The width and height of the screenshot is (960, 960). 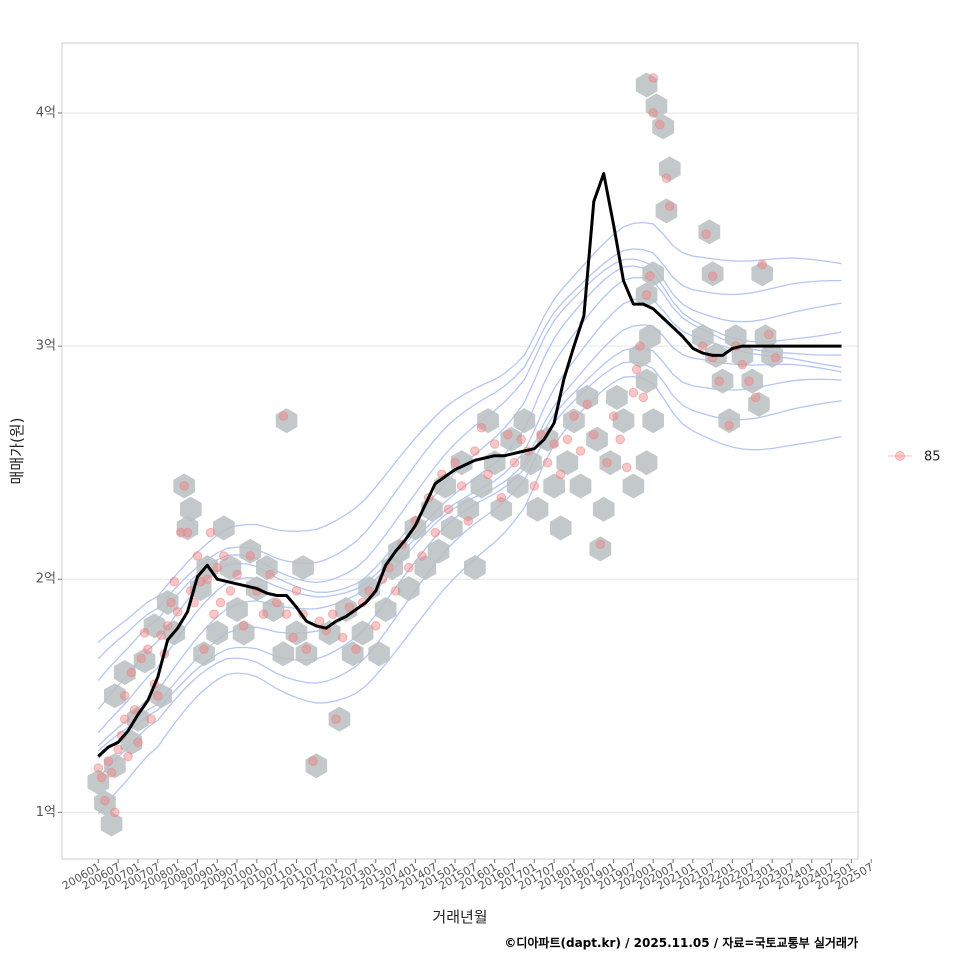 What do you see at coordinates (914, 457) in the screenshot?
I see `legend: 85` at bounding box center [914, 457].